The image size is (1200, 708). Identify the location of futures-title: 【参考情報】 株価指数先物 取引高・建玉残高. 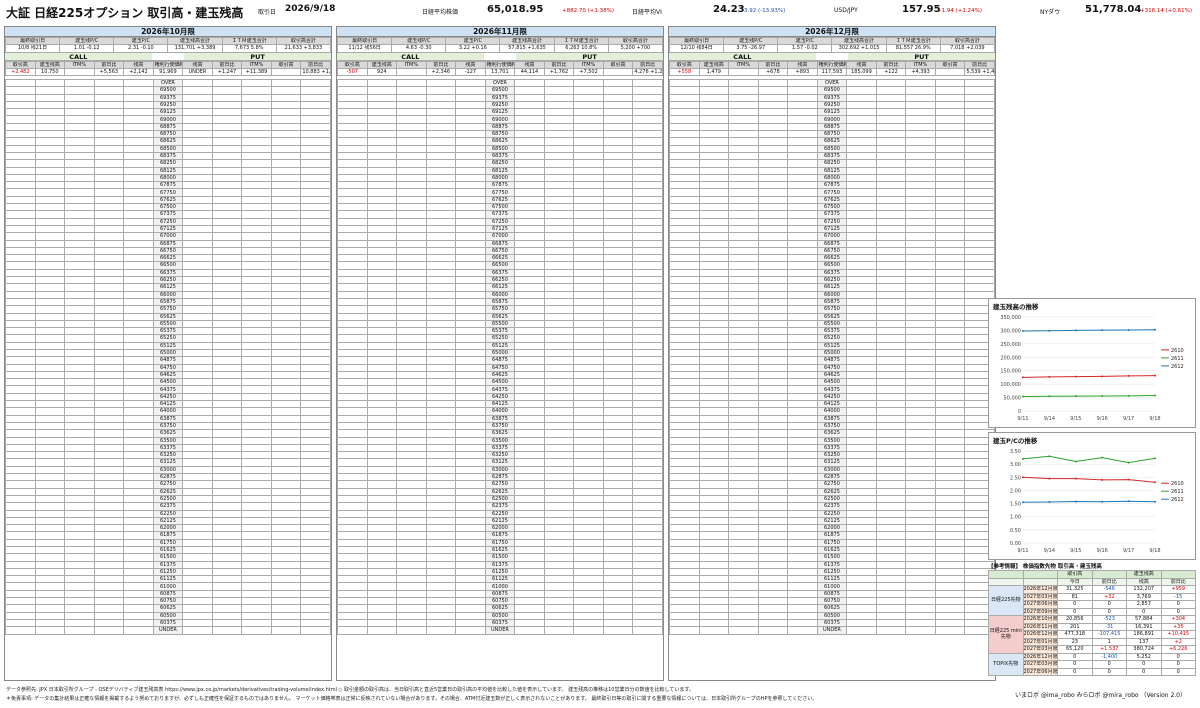
(1045, 567).